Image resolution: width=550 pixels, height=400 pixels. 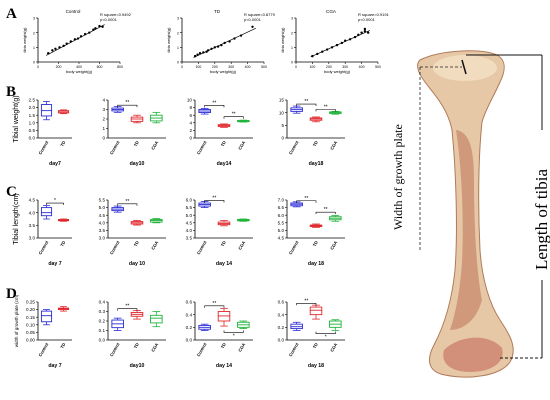 What do you see at coordinates (296, 67) in the screenshot?
I see `x-tick-label: 0` at bounding box center [296, 67].